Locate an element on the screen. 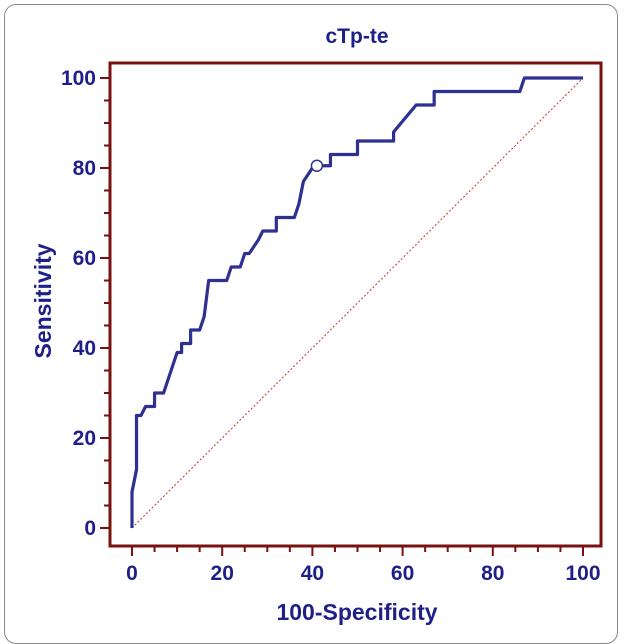 This screenshot has width=624, height=644. y-tick-label: 0 is located at coordinates (90, 528).